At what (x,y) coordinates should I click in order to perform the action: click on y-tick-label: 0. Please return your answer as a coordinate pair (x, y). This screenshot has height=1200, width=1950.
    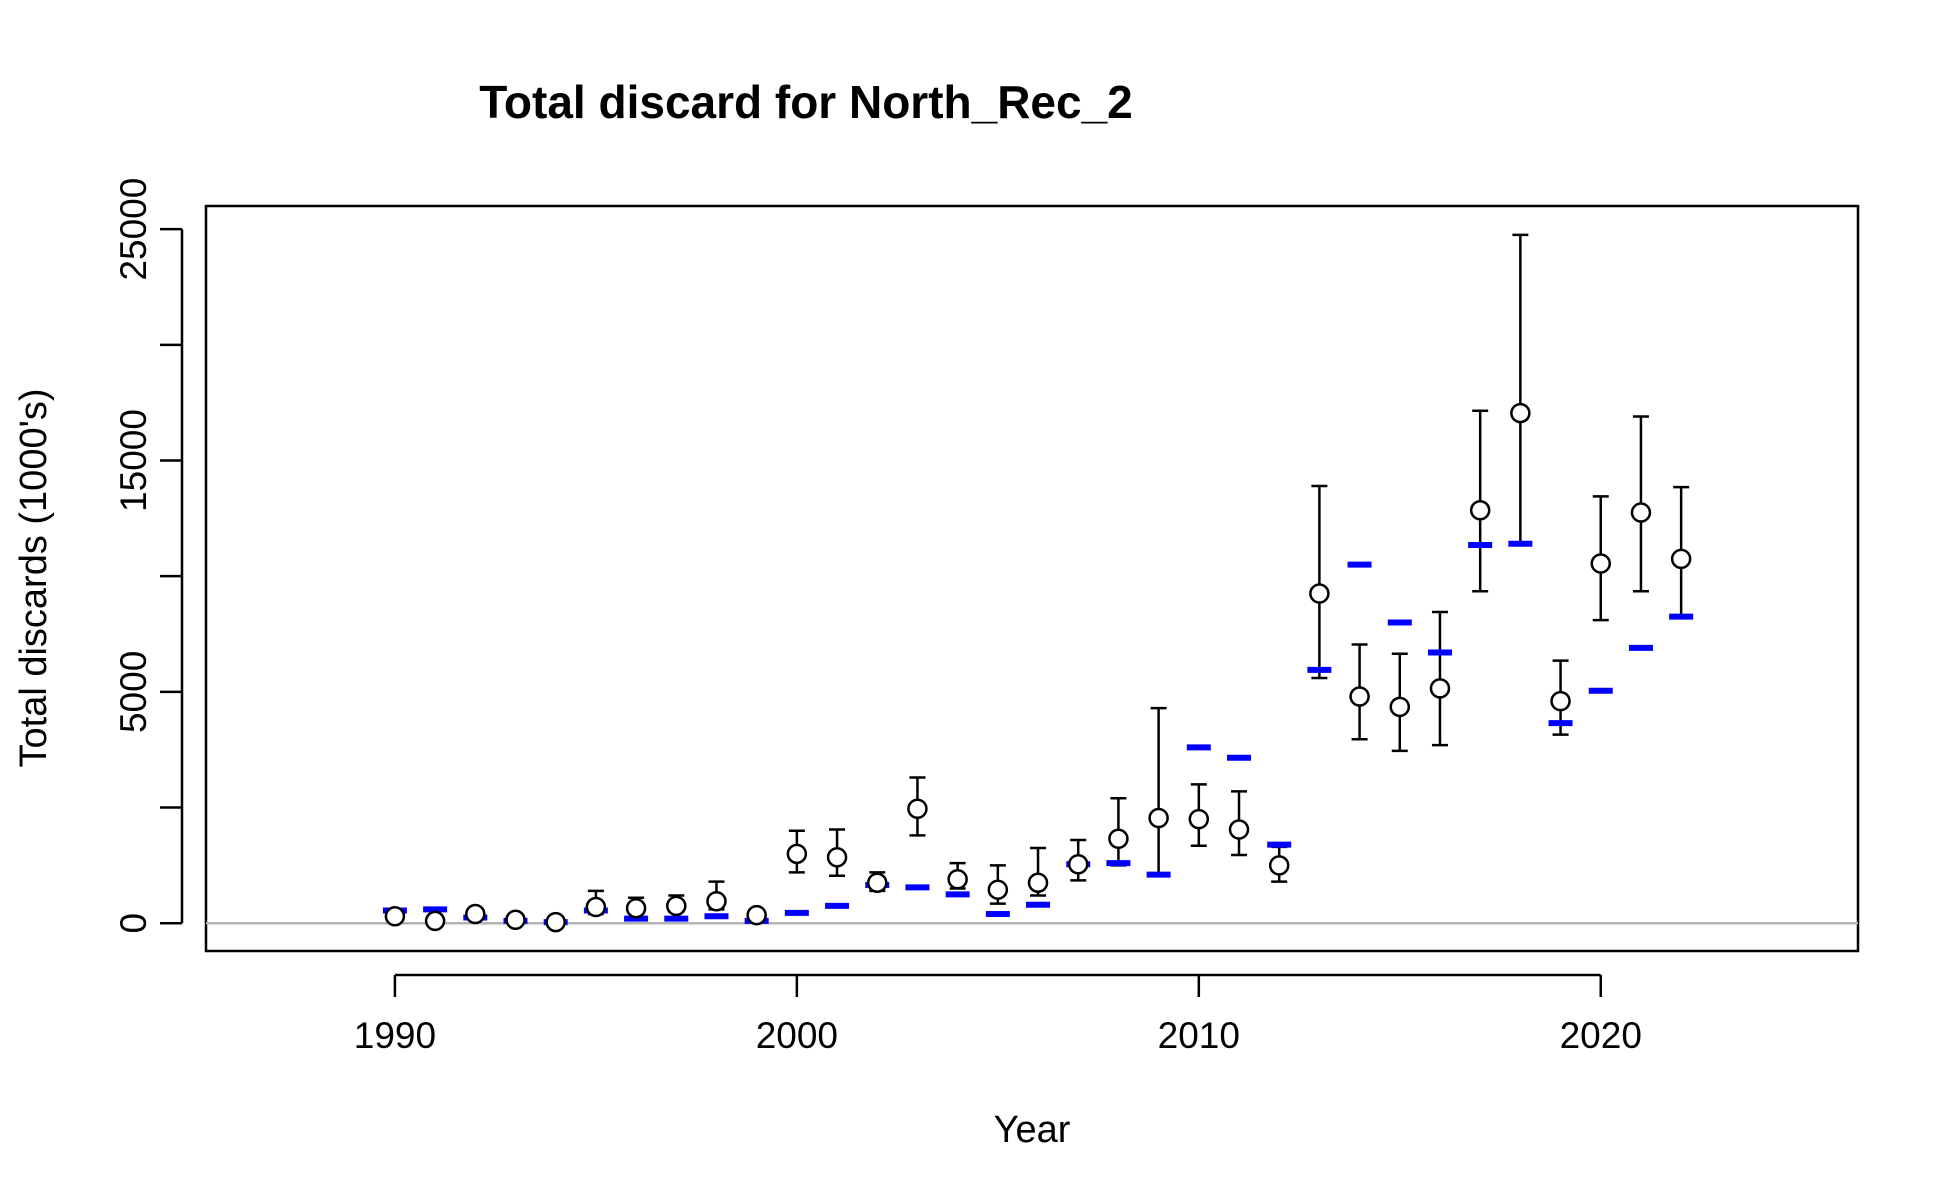
    Looking at the image, I should click on (133, 923).